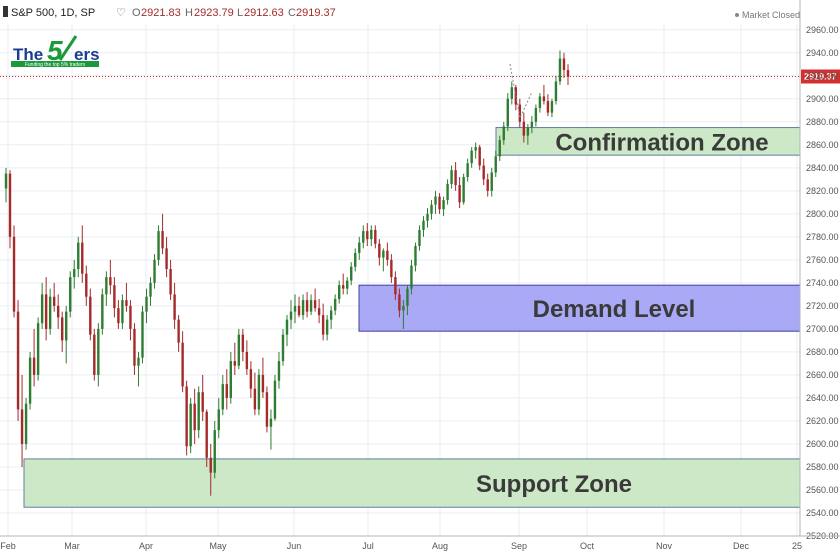 This screenshot has height=560, width=840. I want to click on price-tick-label: 2700.00, so click(822, 329).